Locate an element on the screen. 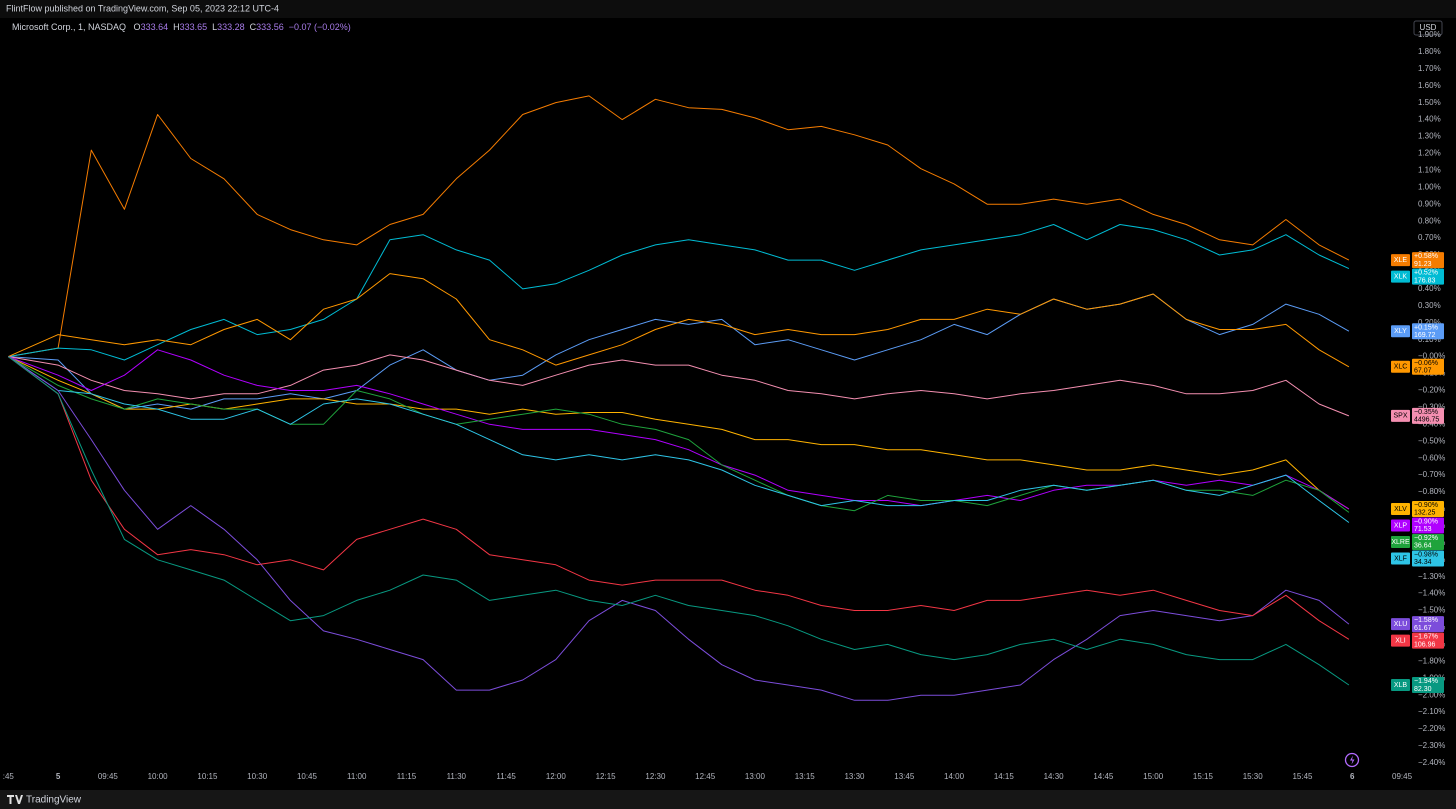 This screenshot has height=809, width=1456. tag-price: 4496.75 is located at coordinates (1426, 420).